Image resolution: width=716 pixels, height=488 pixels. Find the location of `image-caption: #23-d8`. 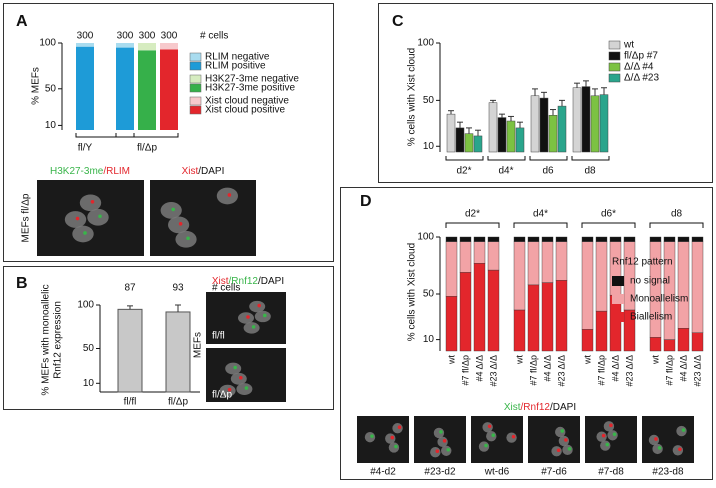

image-caption: #23-d8 is located at coordinates (668, 472).